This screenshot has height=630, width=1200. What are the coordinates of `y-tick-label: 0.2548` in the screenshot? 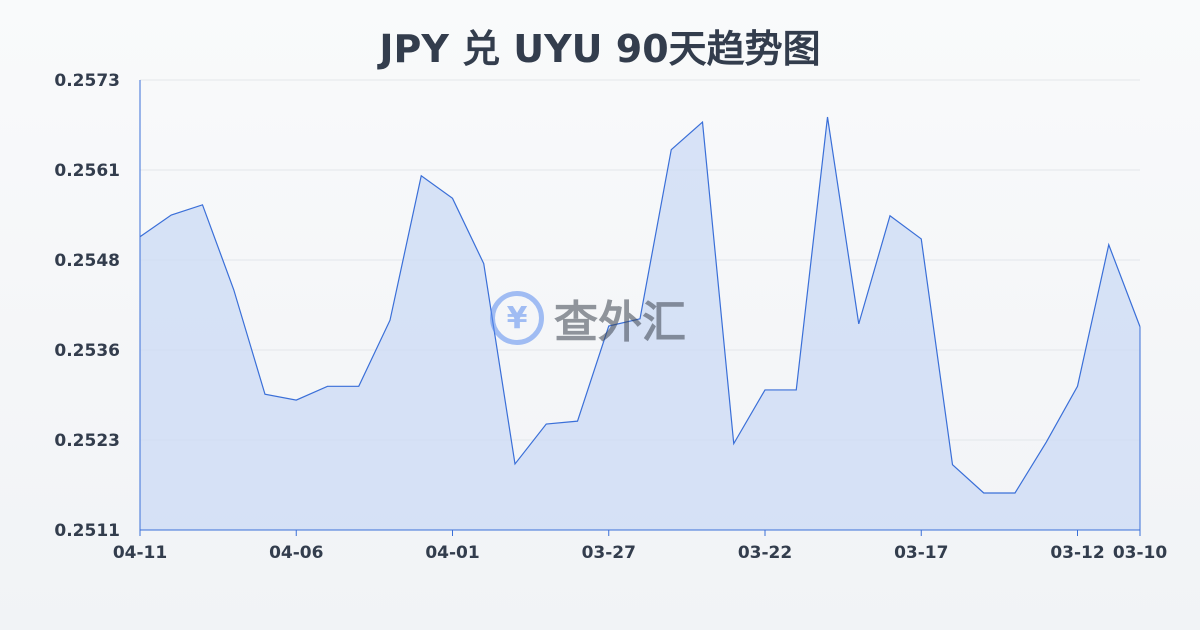 It's located at (87, 261).